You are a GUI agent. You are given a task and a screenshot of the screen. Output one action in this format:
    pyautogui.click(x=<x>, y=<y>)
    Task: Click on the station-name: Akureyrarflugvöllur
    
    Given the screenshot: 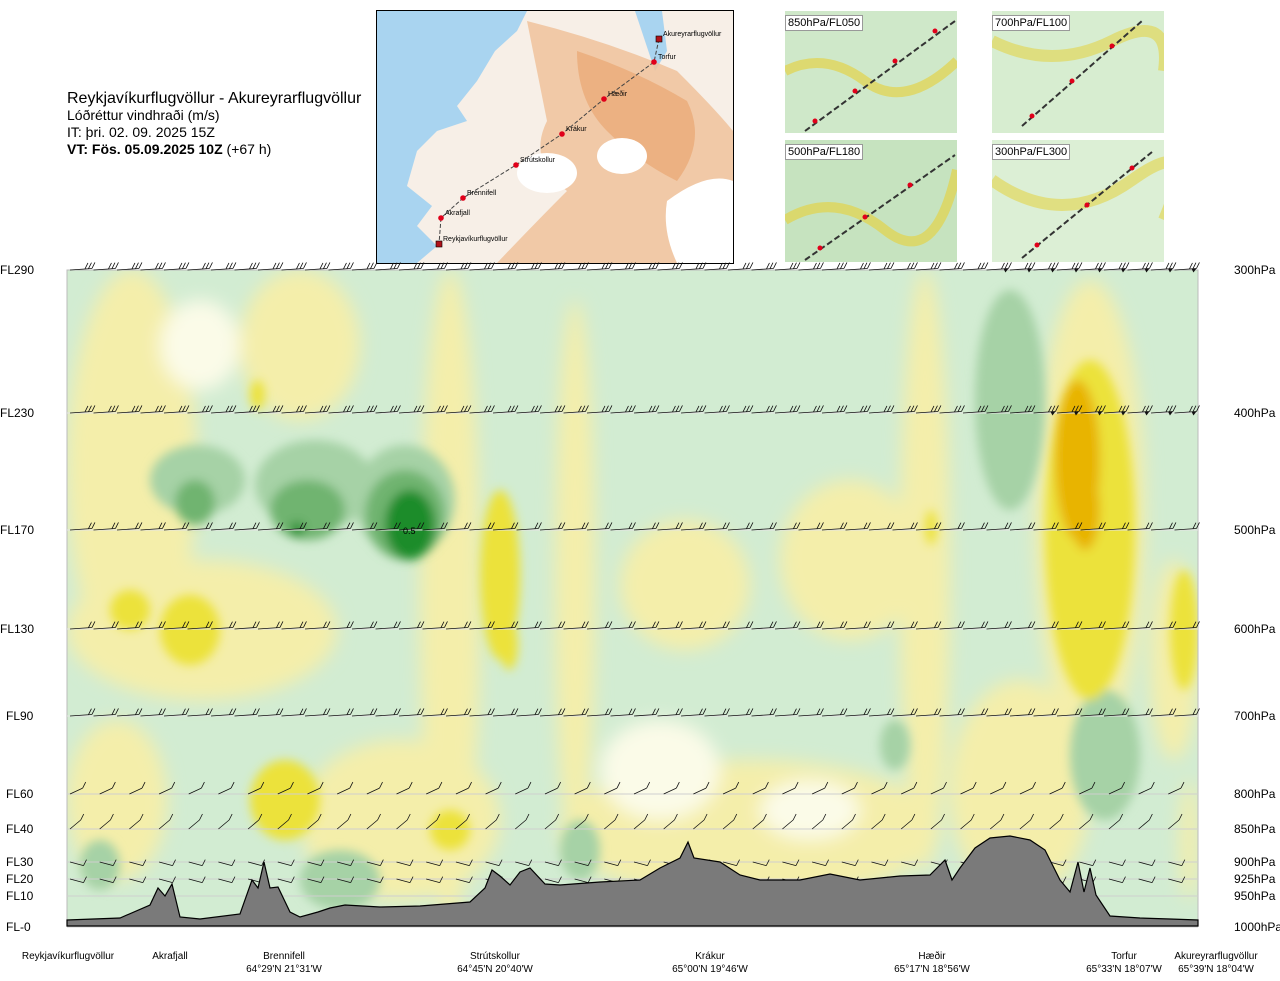 What is the action you would take?
    pyautogui.click(x=1216, y=956)
    